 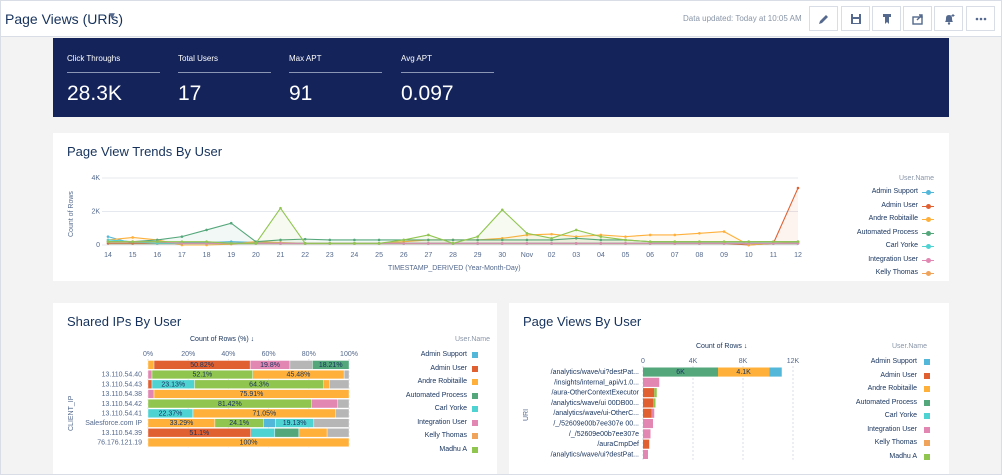 I want to click on save-button, so click(x=855, y=18).